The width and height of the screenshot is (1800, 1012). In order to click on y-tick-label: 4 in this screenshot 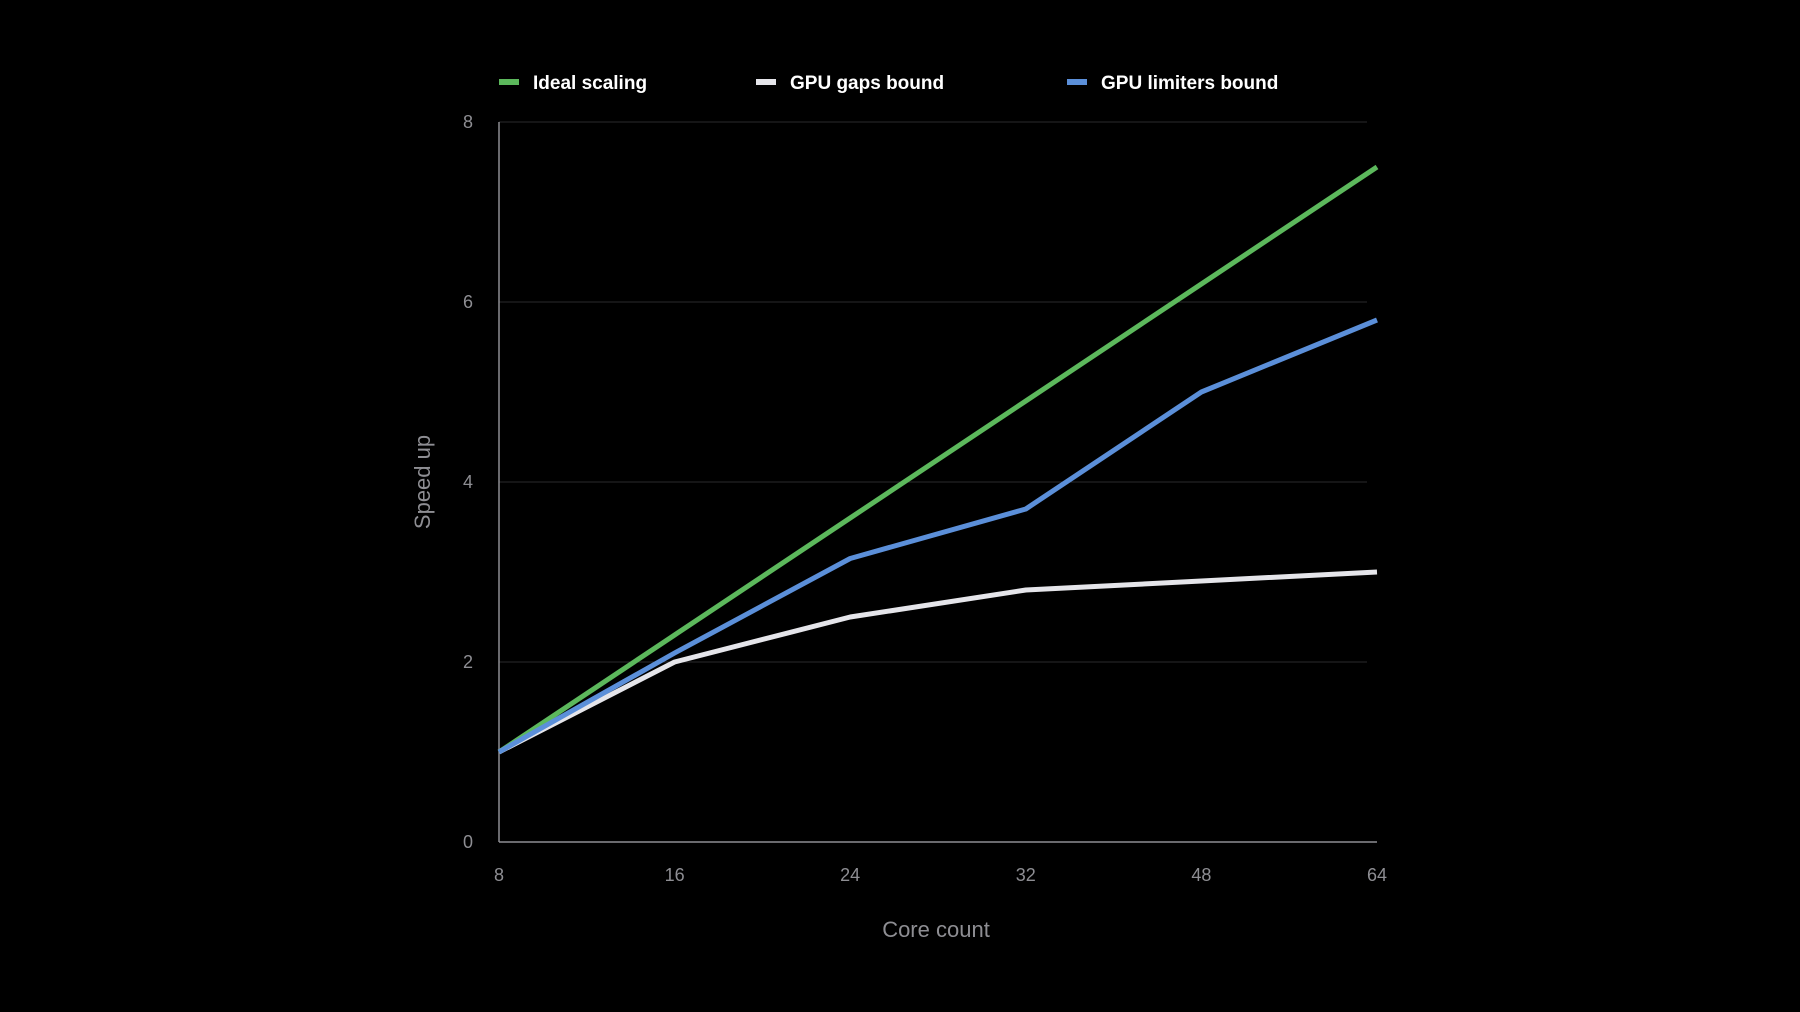, I will do `click(468, 482)`.